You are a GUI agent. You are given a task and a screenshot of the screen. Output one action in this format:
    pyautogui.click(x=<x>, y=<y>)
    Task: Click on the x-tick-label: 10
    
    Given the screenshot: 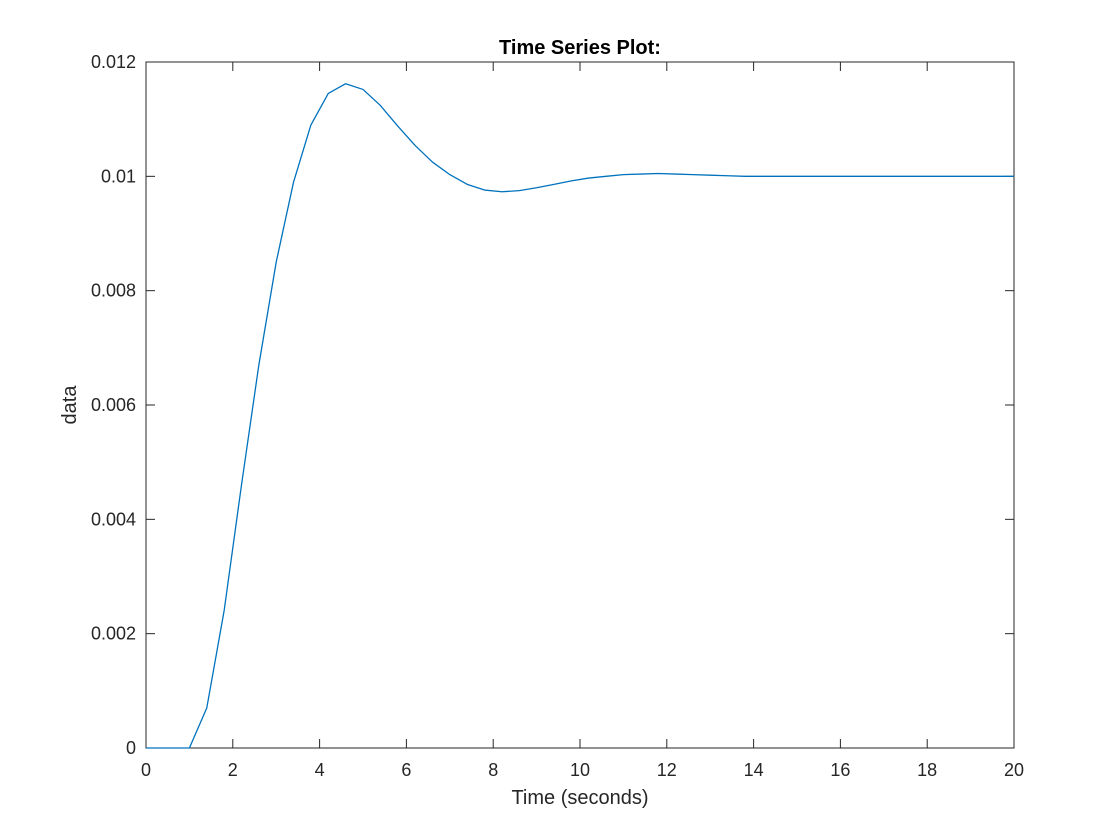 What is the action you would take?
    pyautogui.click(x=580, y=770)
    